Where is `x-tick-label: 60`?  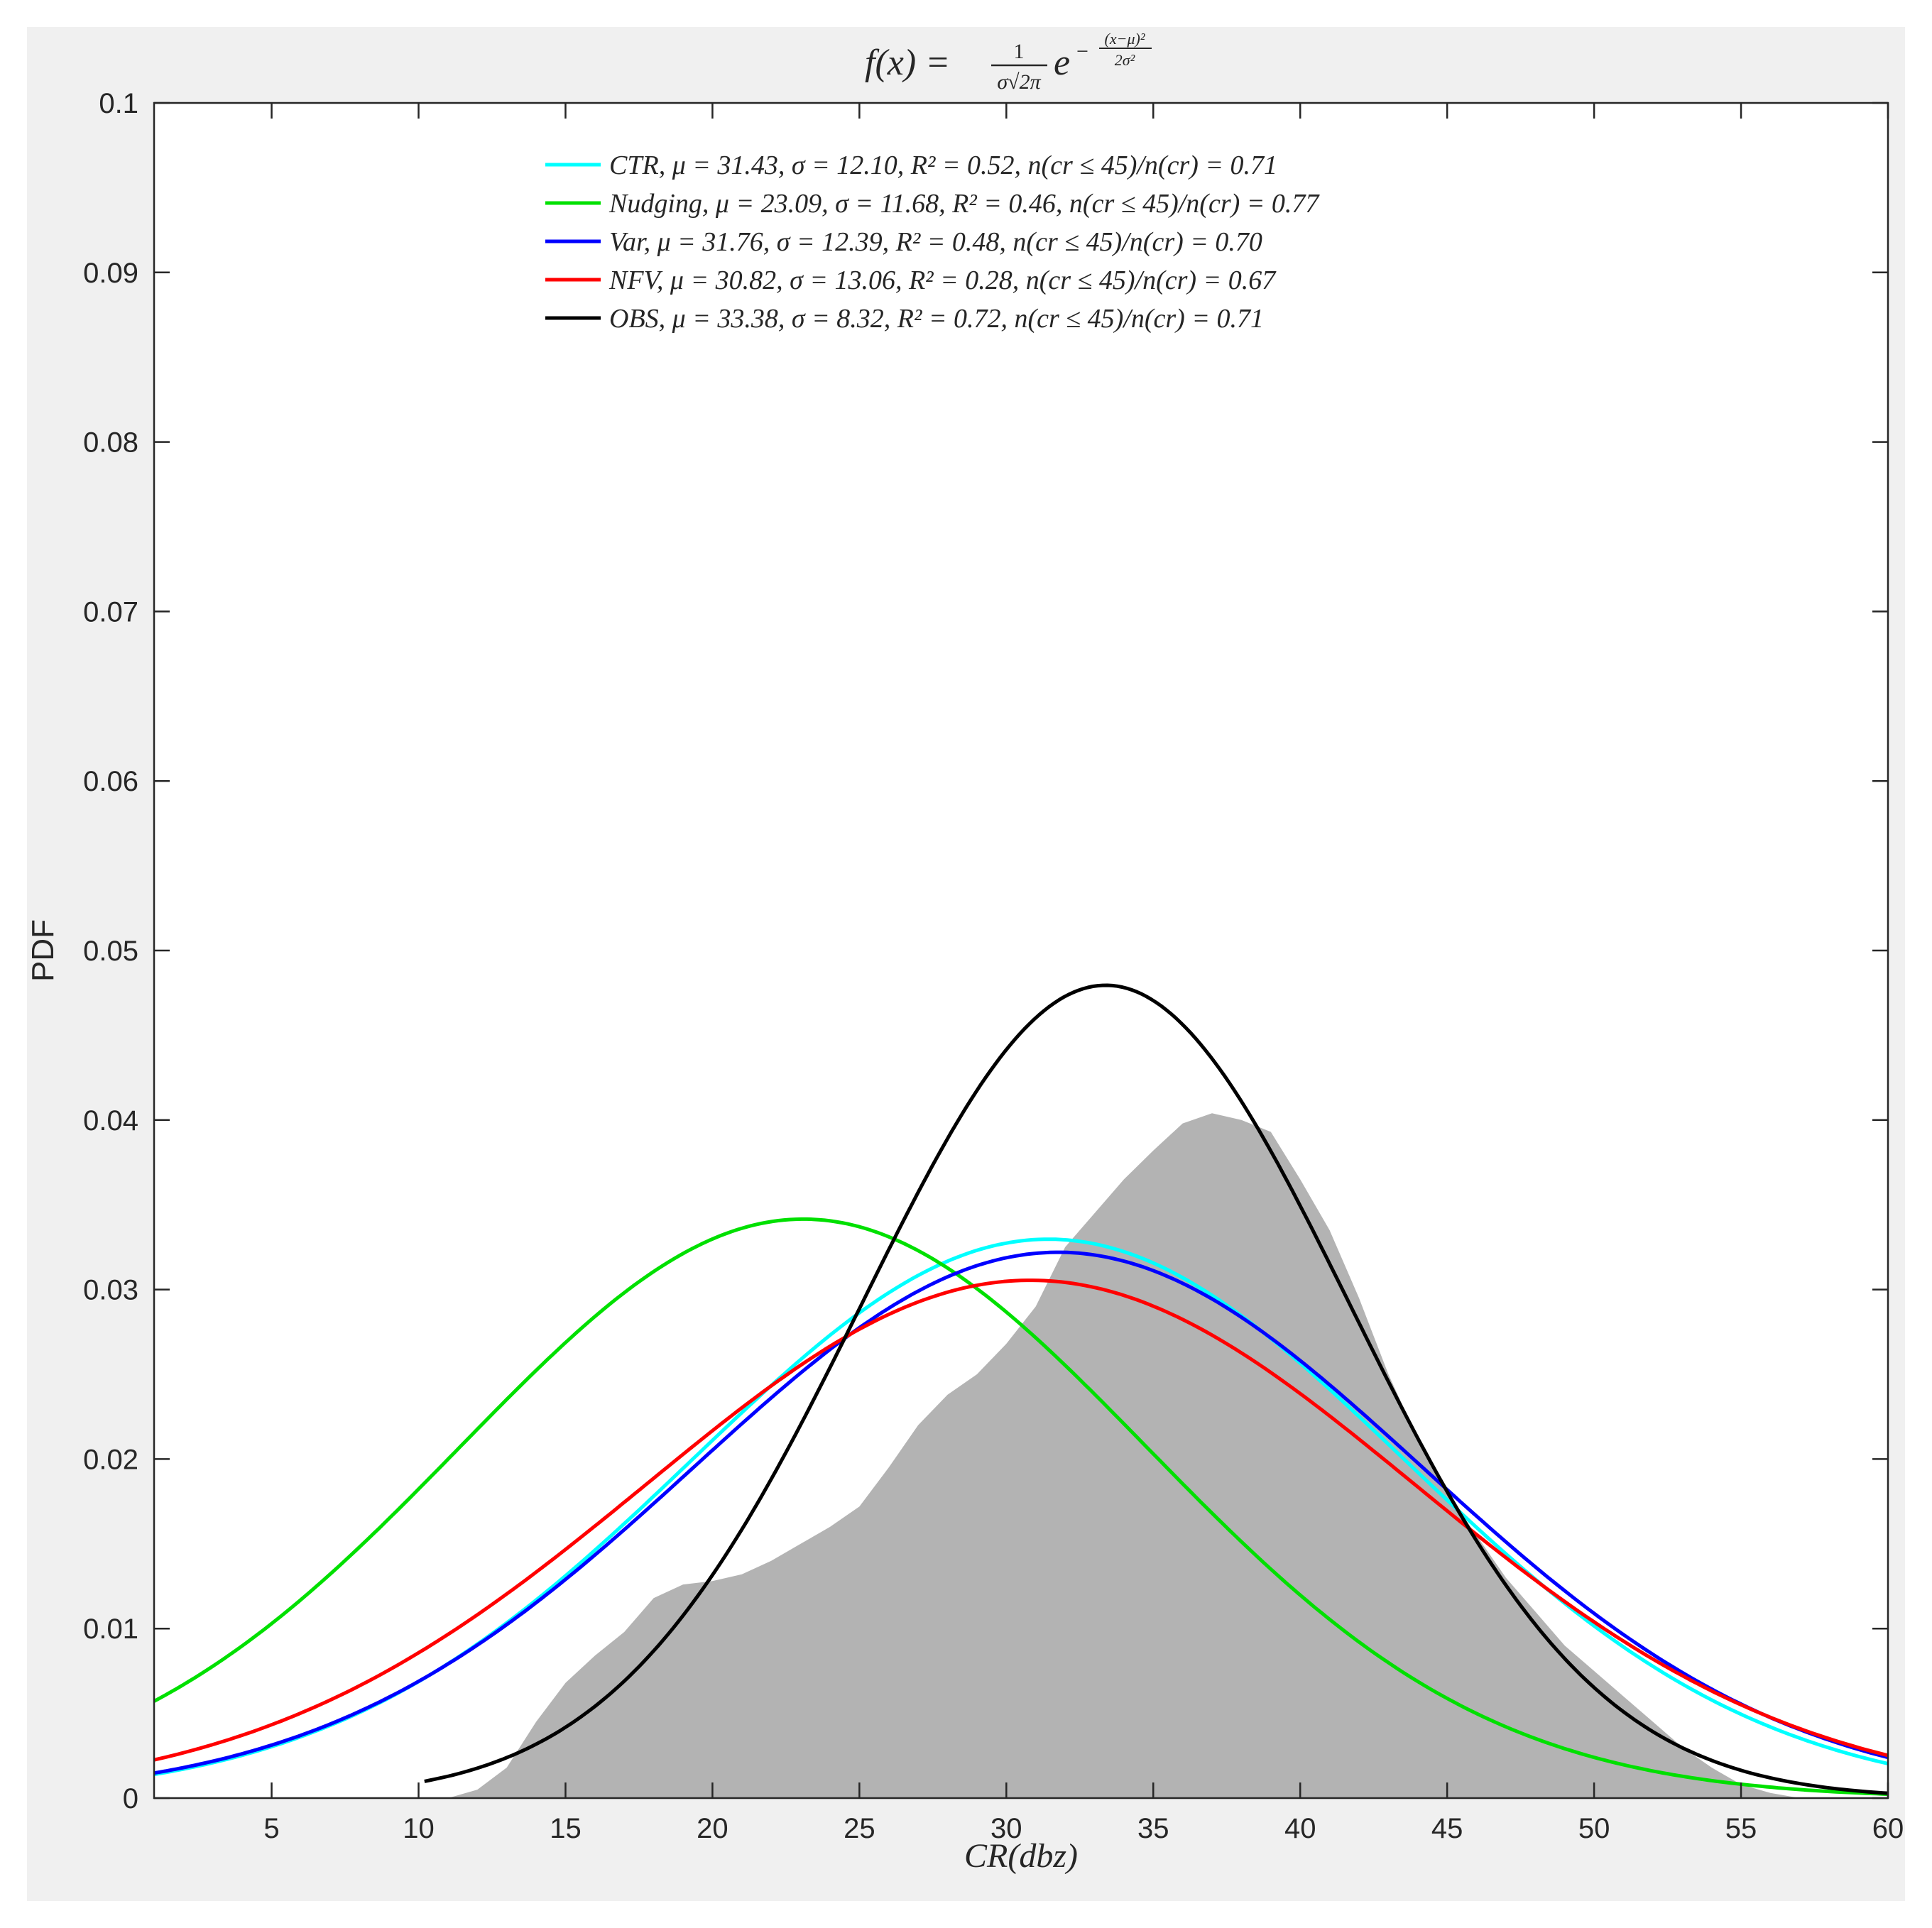 x-tick-label: 60 is located at coordinates (1888, 1829).